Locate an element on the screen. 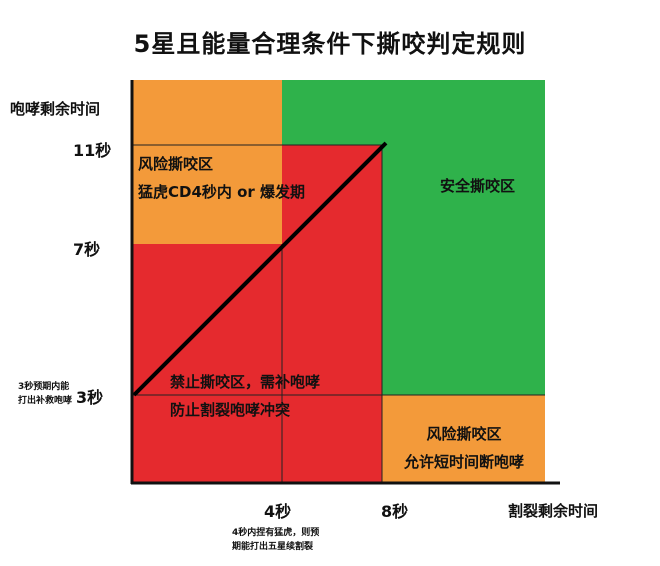 Image resolution: width=660 pixels, height=566 pixels. y-axis-title: 咆哮剩余时间 is located at coordinates (55, 109).